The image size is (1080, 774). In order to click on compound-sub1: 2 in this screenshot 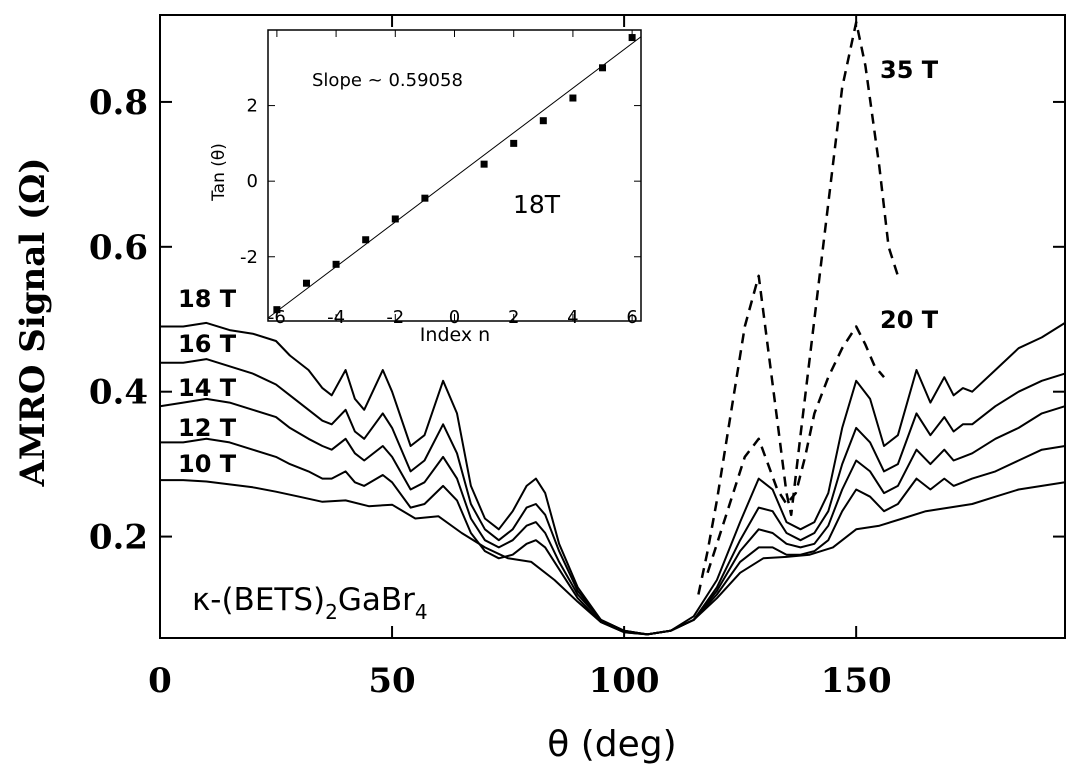, I will do `click(331, 612)`.